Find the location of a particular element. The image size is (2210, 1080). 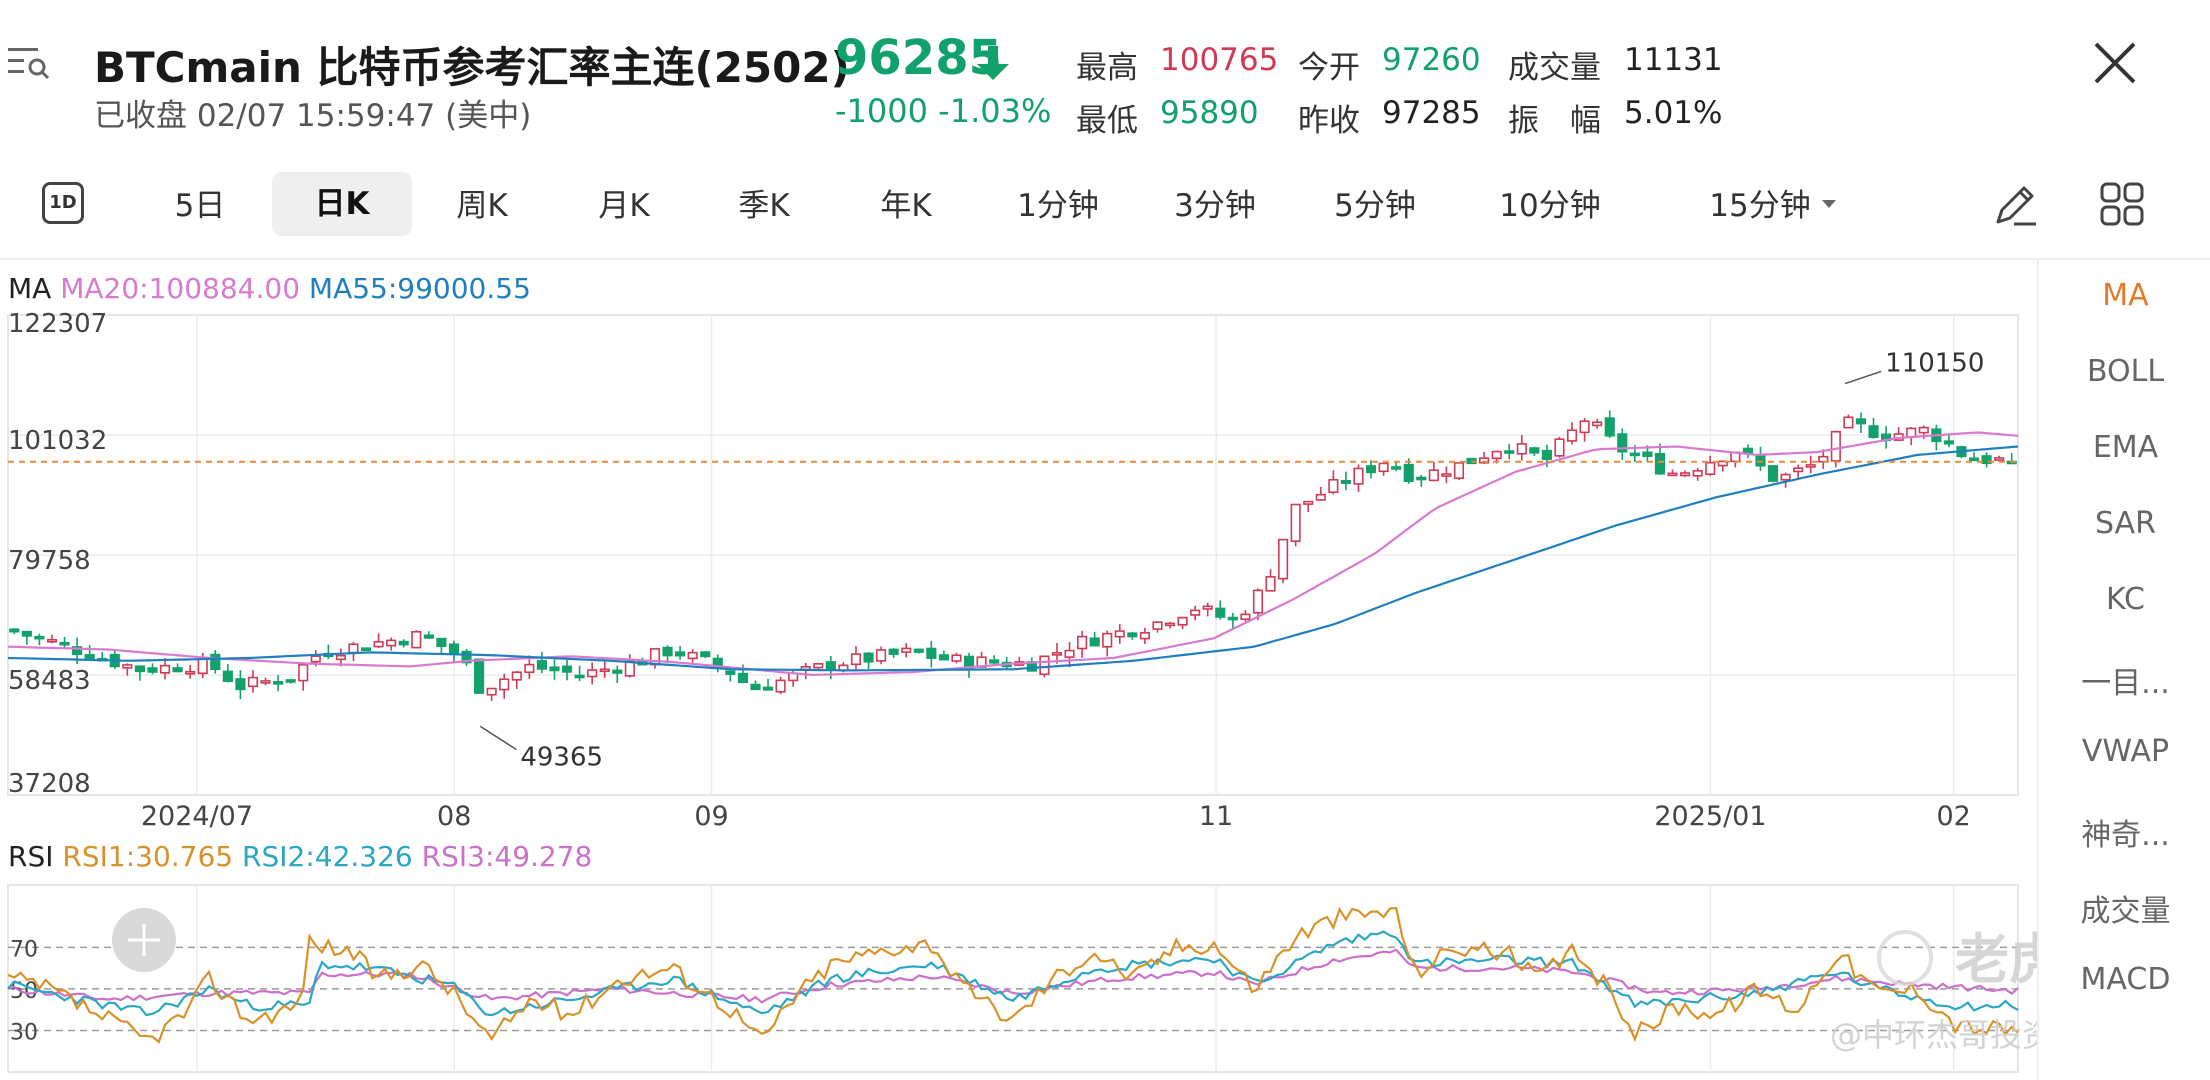

menu-search-icon is located at coordinates (28, 62).